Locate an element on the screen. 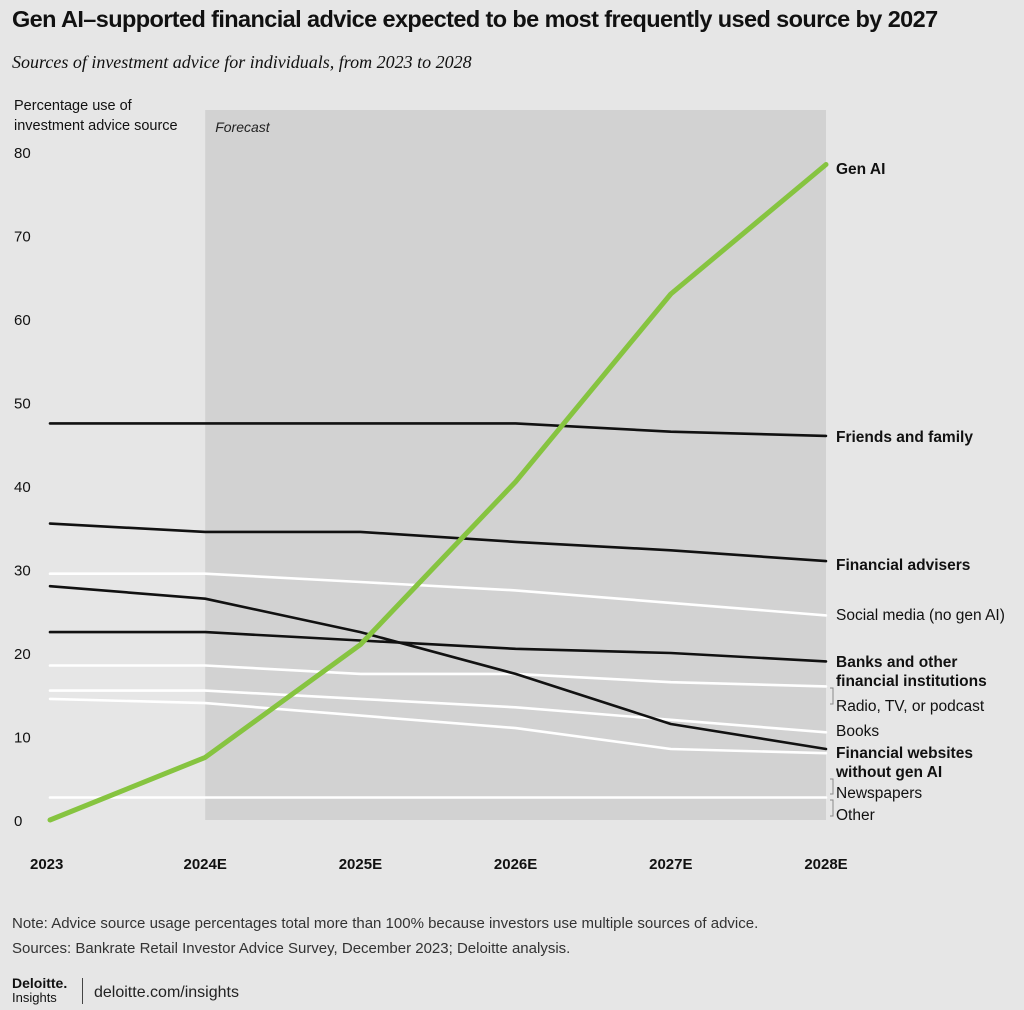 The width and height of the screenshot is (1024, 1010). series-label-books: Books is located at coordinates (857, 731).